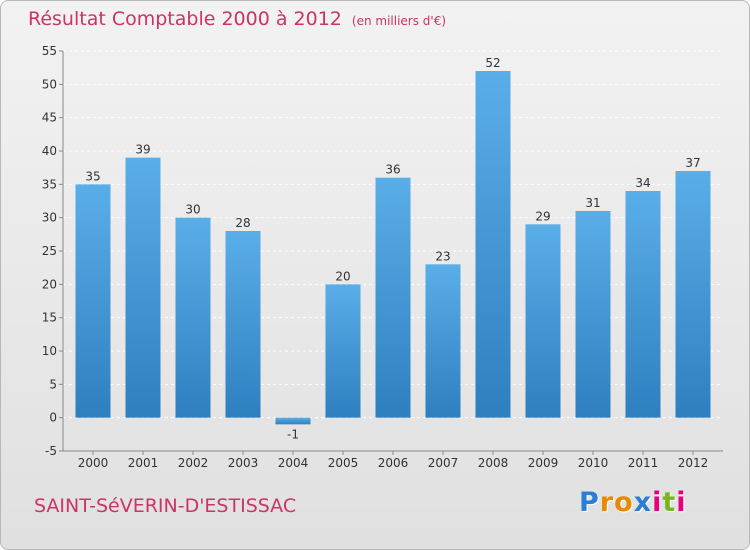  I want to click on x-tick-label: 2011, so click(643, 463).